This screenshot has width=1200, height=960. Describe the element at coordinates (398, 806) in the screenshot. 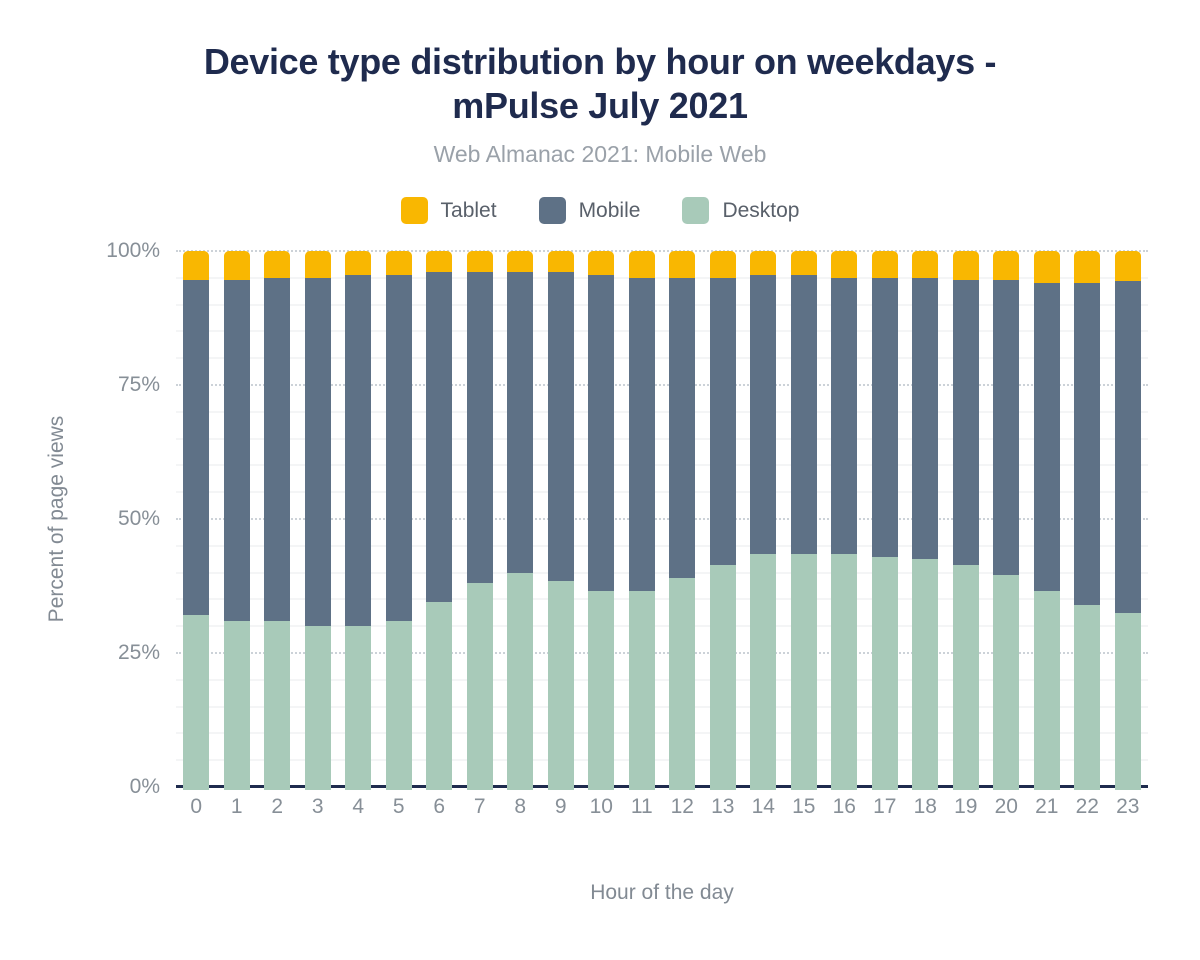

I see `x-tick-label: 5` at that location.